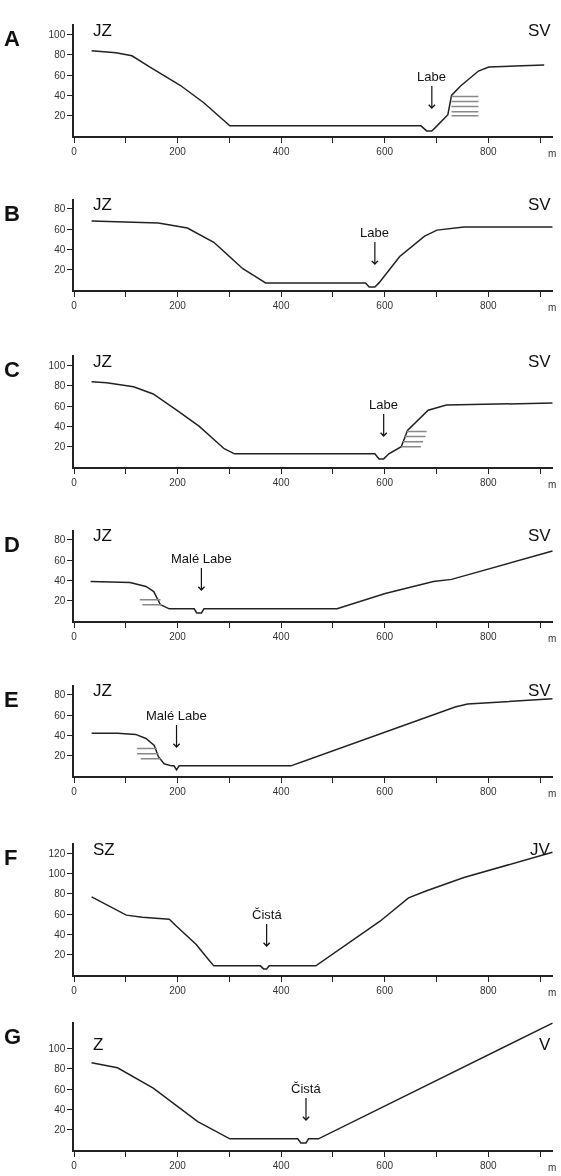  What do you see at coordinates (104, 849) in the screenshot?
I see `annotation: SZ` at bounding box center [104, 849].